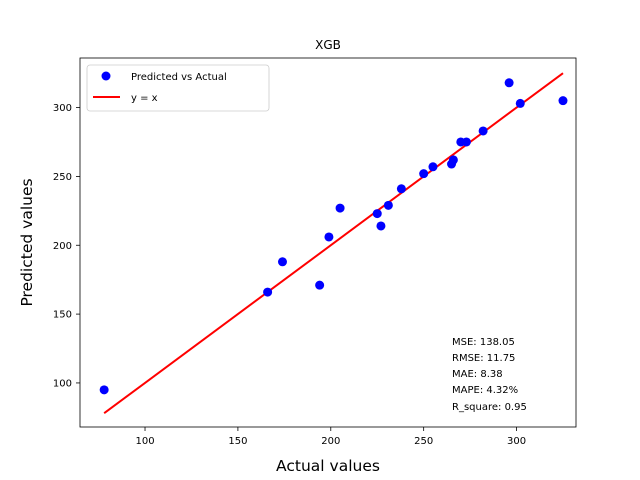  Describe the element at coordinates (423, 441) in the screenshot. I see `x-tick-label: 250` at that location.